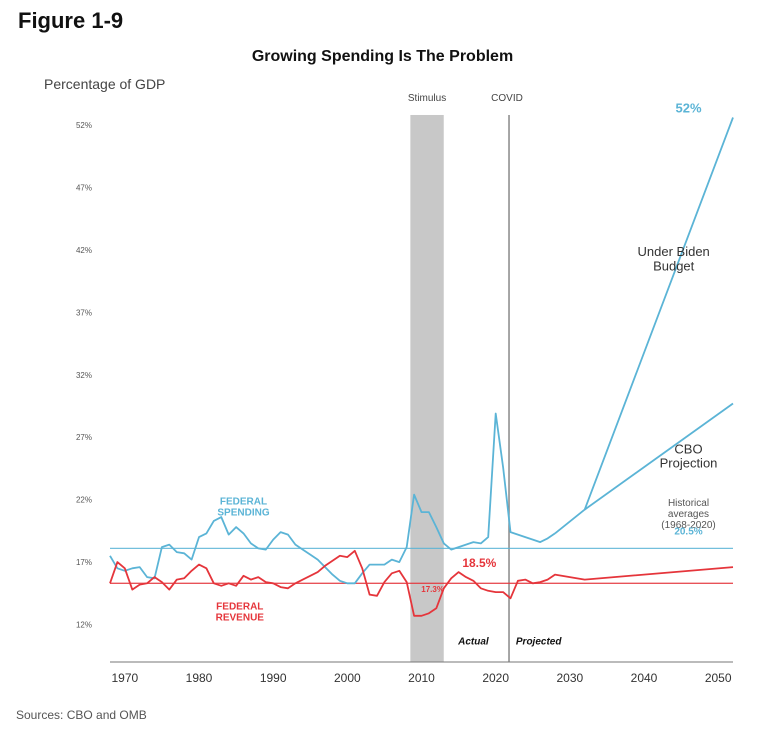  Describe the element at coordinates (84, 375) in the screenshot. I see `y-tick-label: 32%` at that location.